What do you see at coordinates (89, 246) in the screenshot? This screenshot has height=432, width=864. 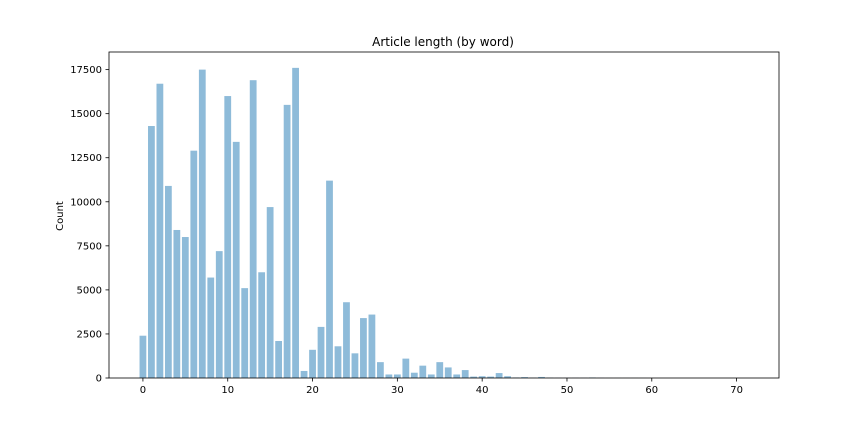 I see `y-tick-label: 7500` at bounding box center [89, 246].